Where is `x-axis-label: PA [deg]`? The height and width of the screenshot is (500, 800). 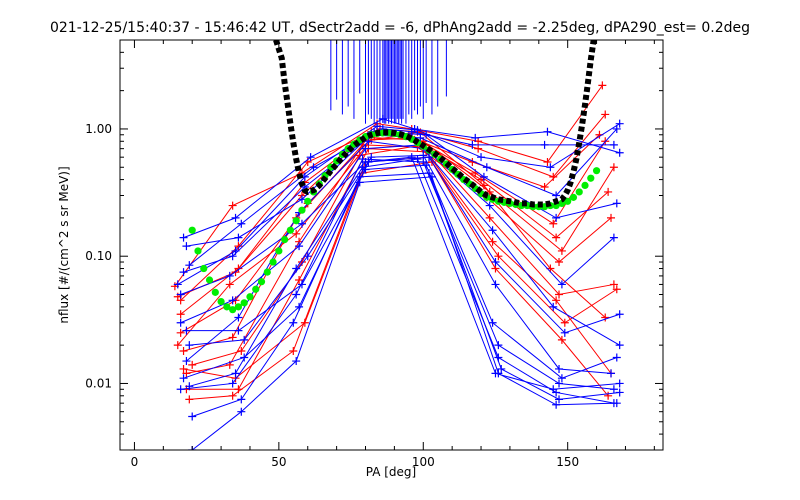
x-axis-label: PA [deg] is located at coordinates (391, 472).